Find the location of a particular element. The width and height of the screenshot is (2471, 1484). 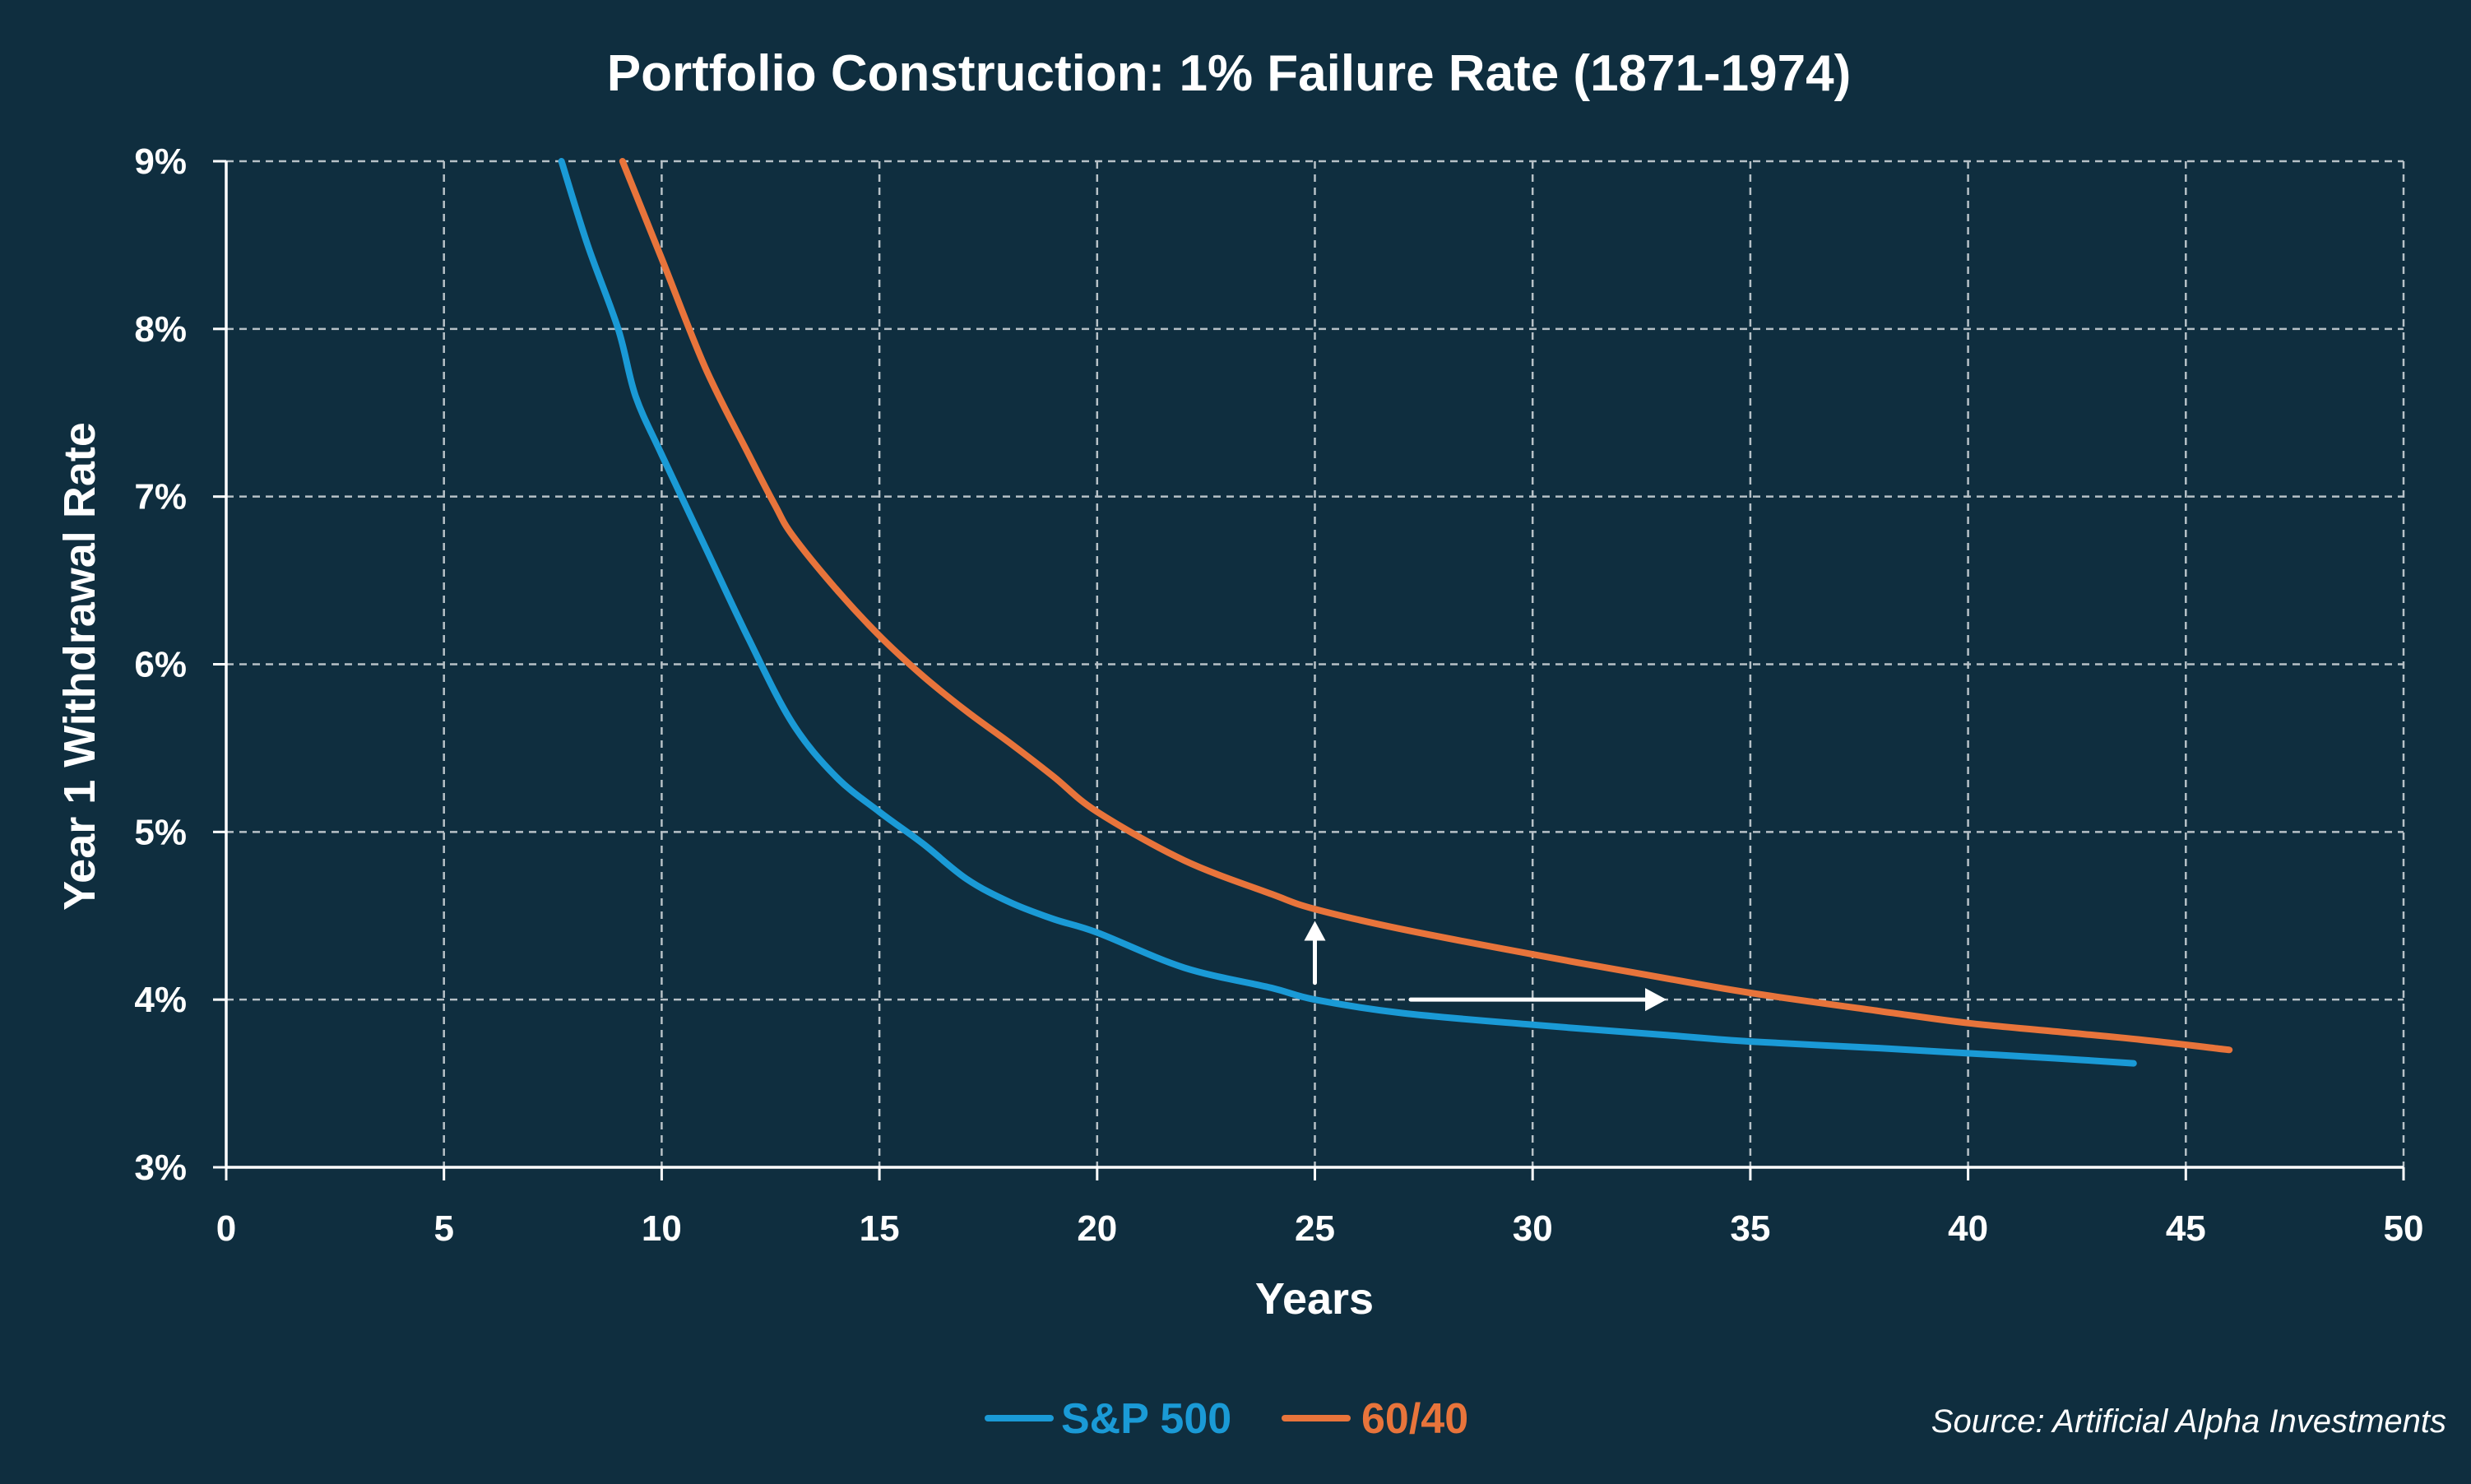

x-tick-label: 40 is located at coordinates (1968, 1228).